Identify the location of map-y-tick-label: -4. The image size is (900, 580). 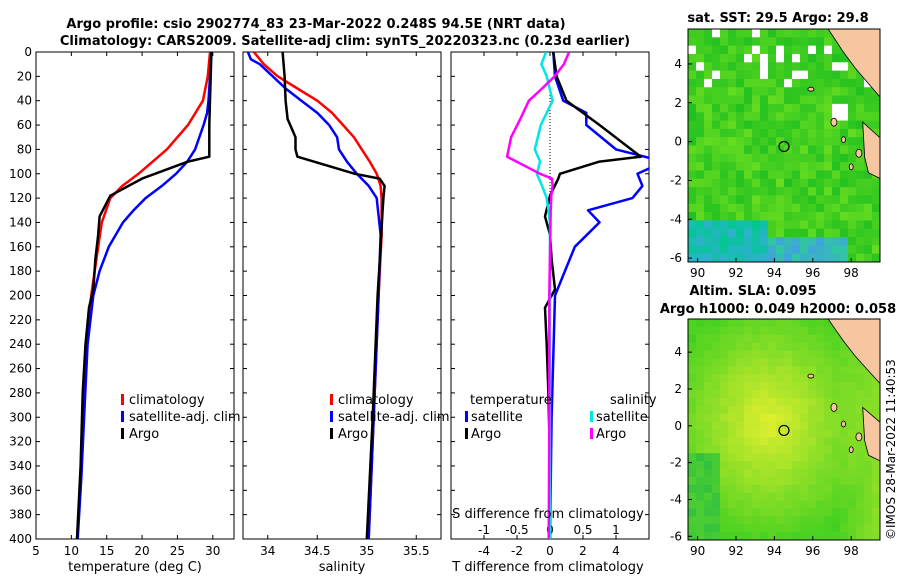
(676, 219).